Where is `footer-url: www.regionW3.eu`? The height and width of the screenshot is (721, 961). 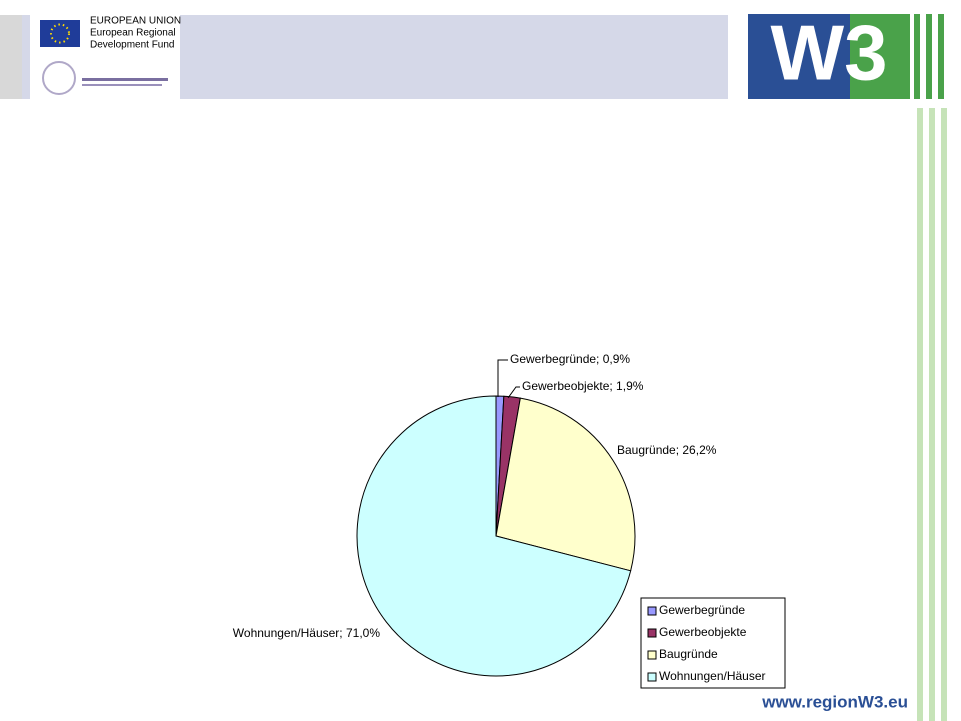 footer-url: www.regionW3.eu is located at coordinates (834, 701).